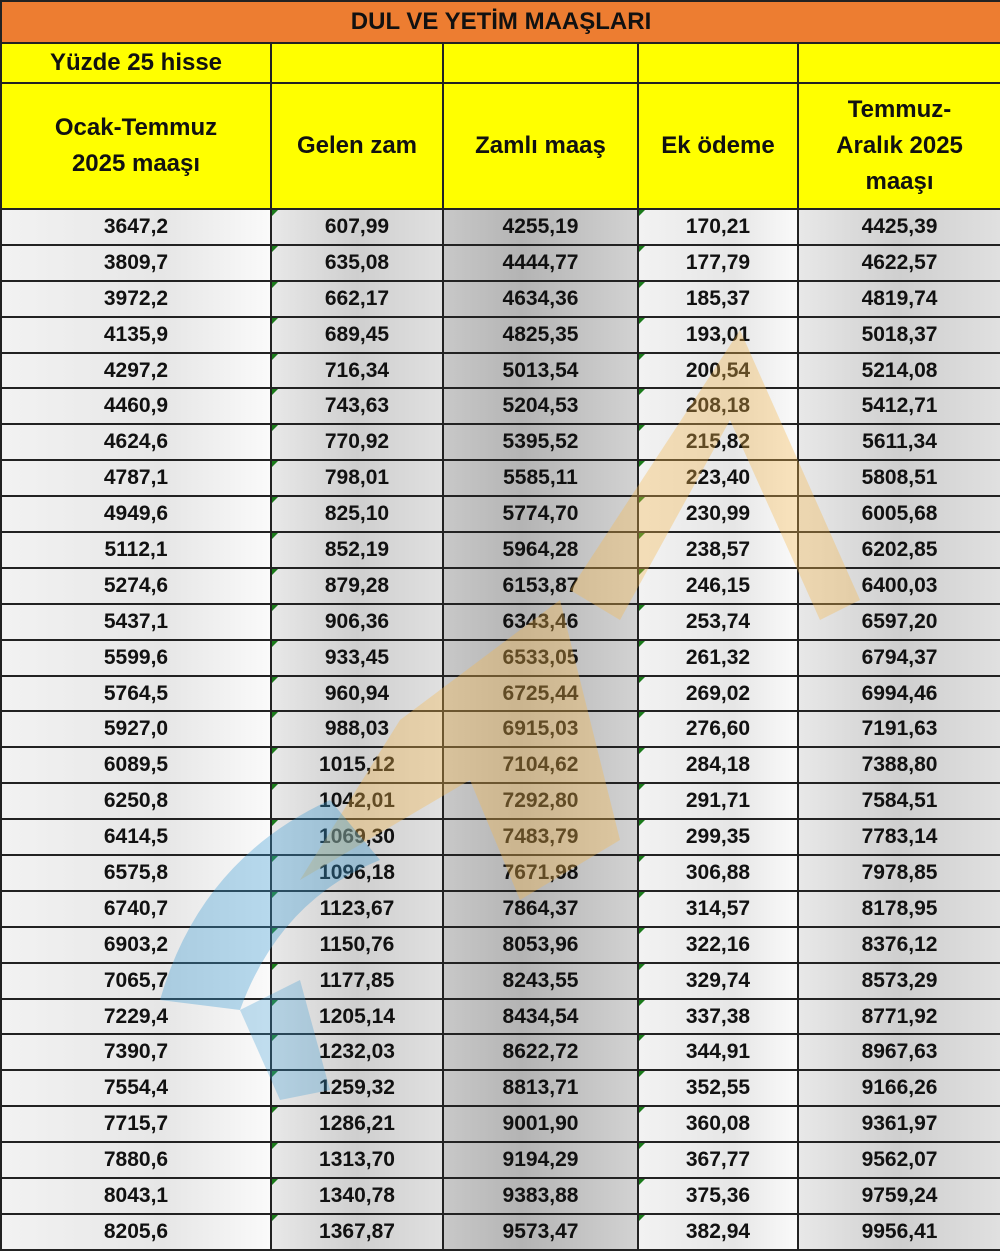 The width and height of the screenshot is (1000, 1256). Describe the element at coordinates (898, 1124) in the screenshot. I see `cell-jul-dec-salary: 9361,97` at that location.